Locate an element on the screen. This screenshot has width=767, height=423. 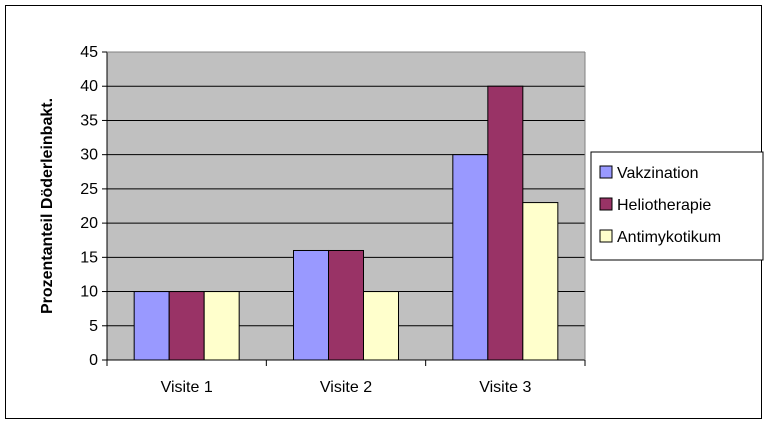
legend-box is located at coordinates (677, 206).